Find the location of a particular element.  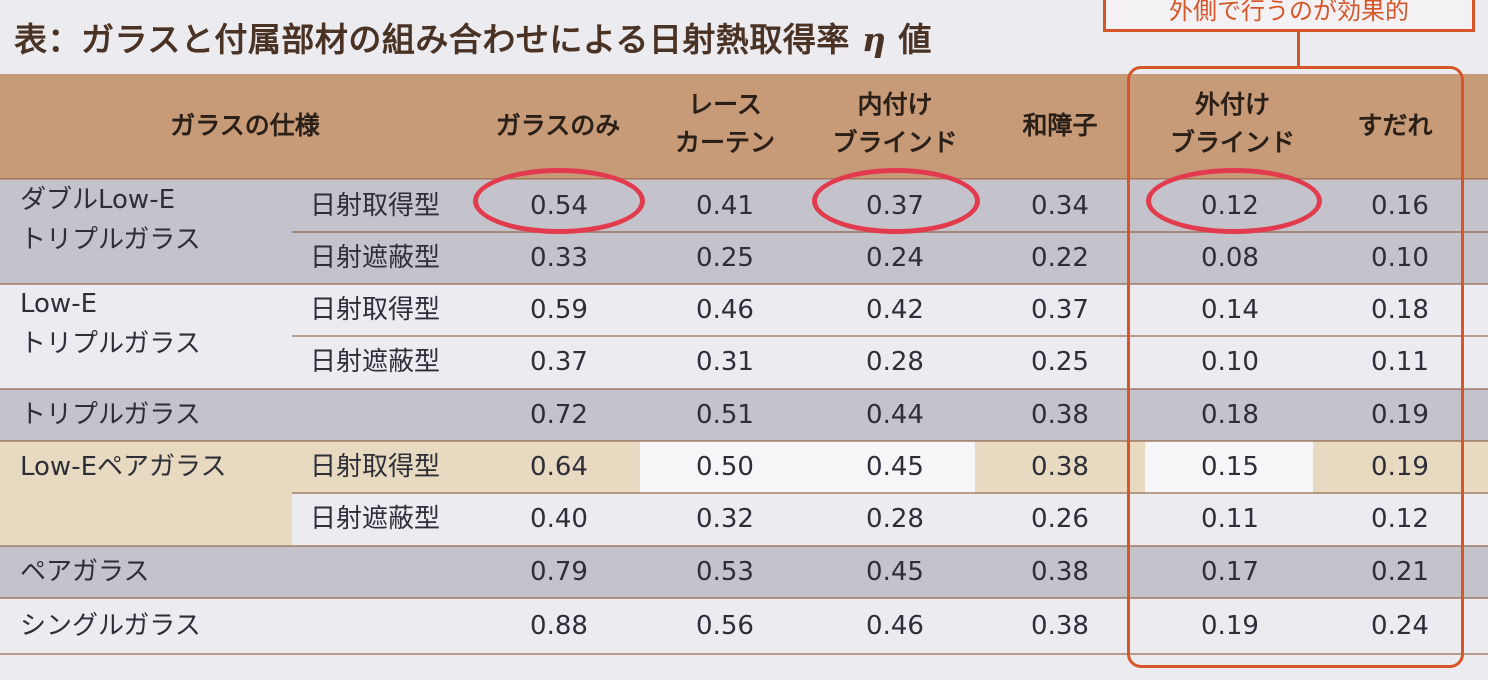

value-cell: 0.32 is located at coordinates (725, 519).